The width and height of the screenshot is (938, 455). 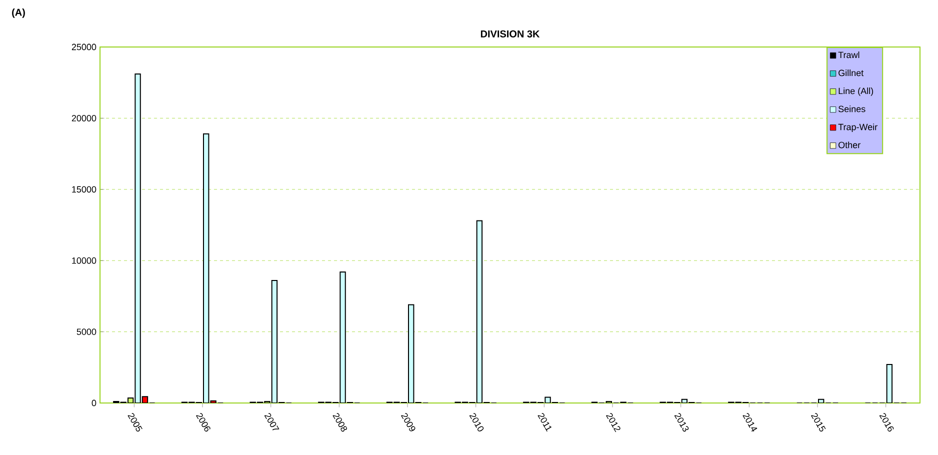 I want to click on legend-label: Other, so click(x=849, y=145).